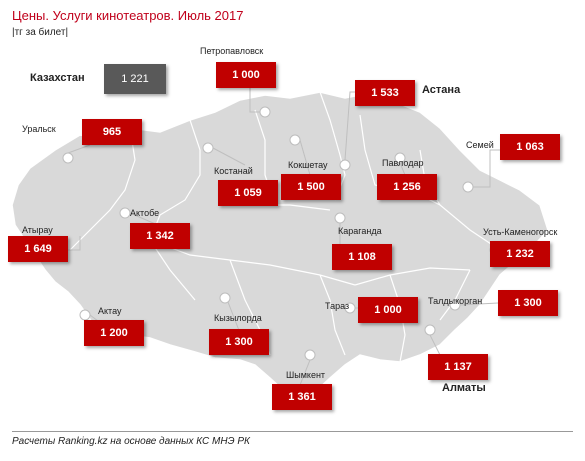 The image size is (585, 461). Describe the element at coordinates (430, 330) in the screenshot. I see `city-dot-almaty` at that location.